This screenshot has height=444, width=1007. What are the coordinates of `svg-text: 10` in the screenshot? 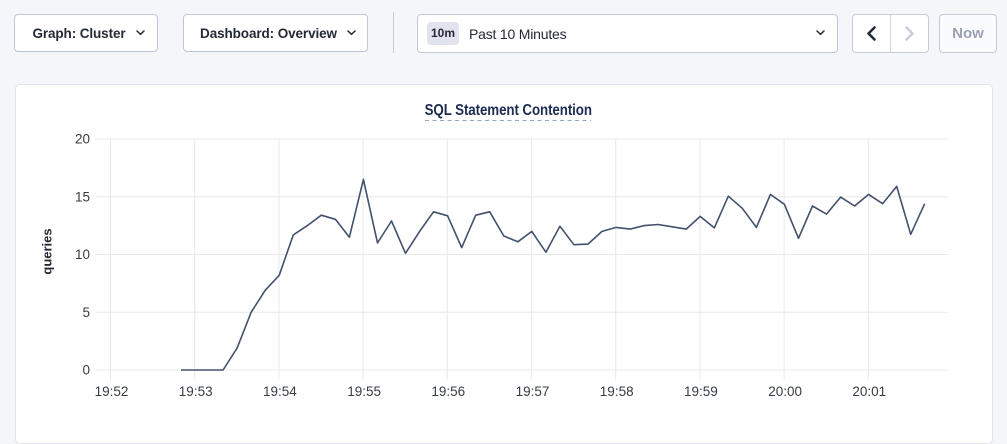 It's located at (82, 254).